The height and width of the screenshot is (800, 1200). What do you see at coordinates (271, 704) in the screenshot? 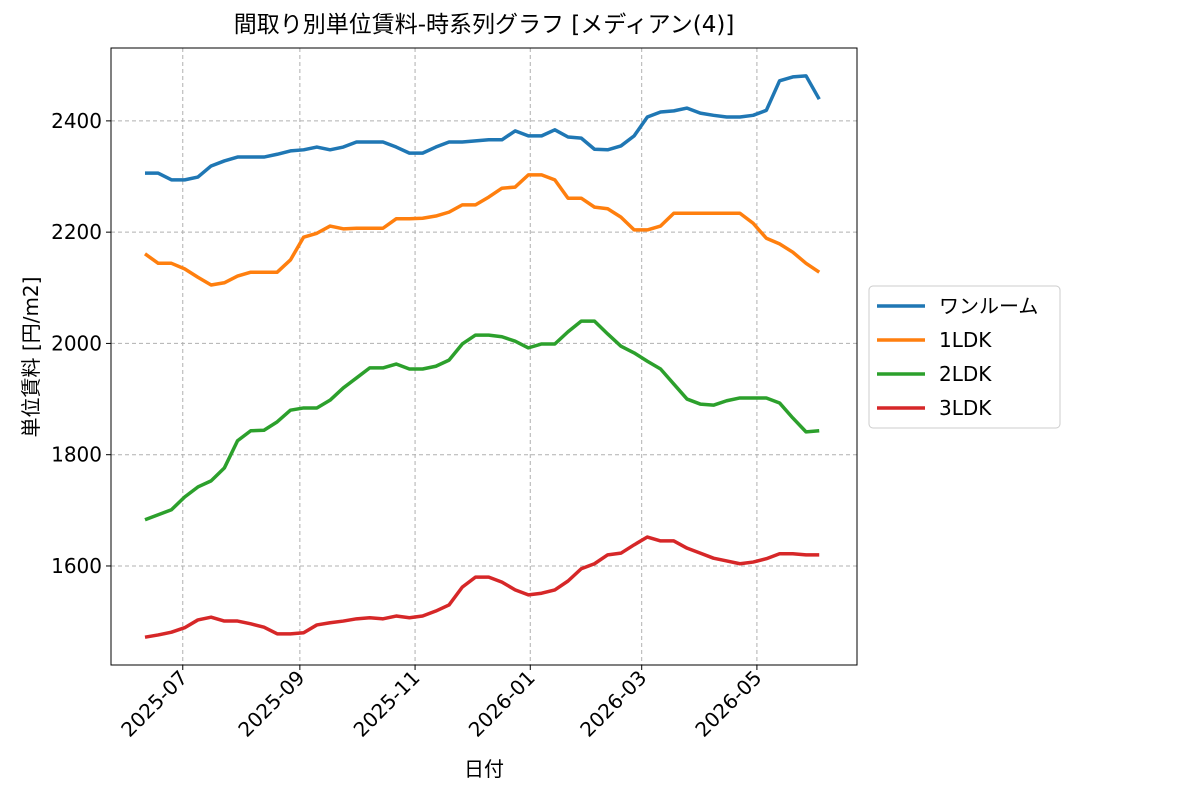
I see `x-tick-label: 2025-09` at bounding box center [271, 704].